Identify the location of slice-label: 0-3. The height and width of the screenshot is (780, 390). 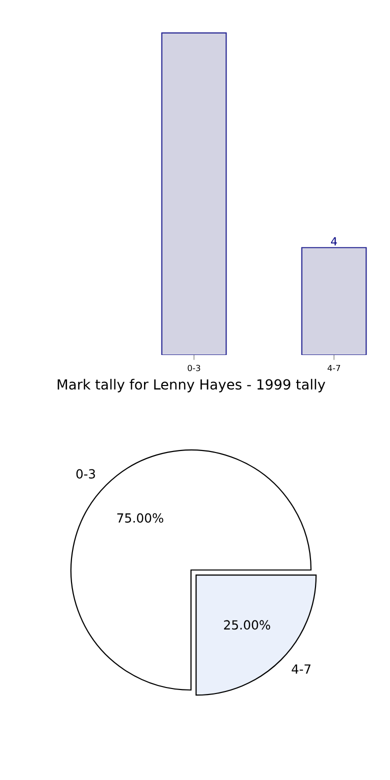
(85, 474).